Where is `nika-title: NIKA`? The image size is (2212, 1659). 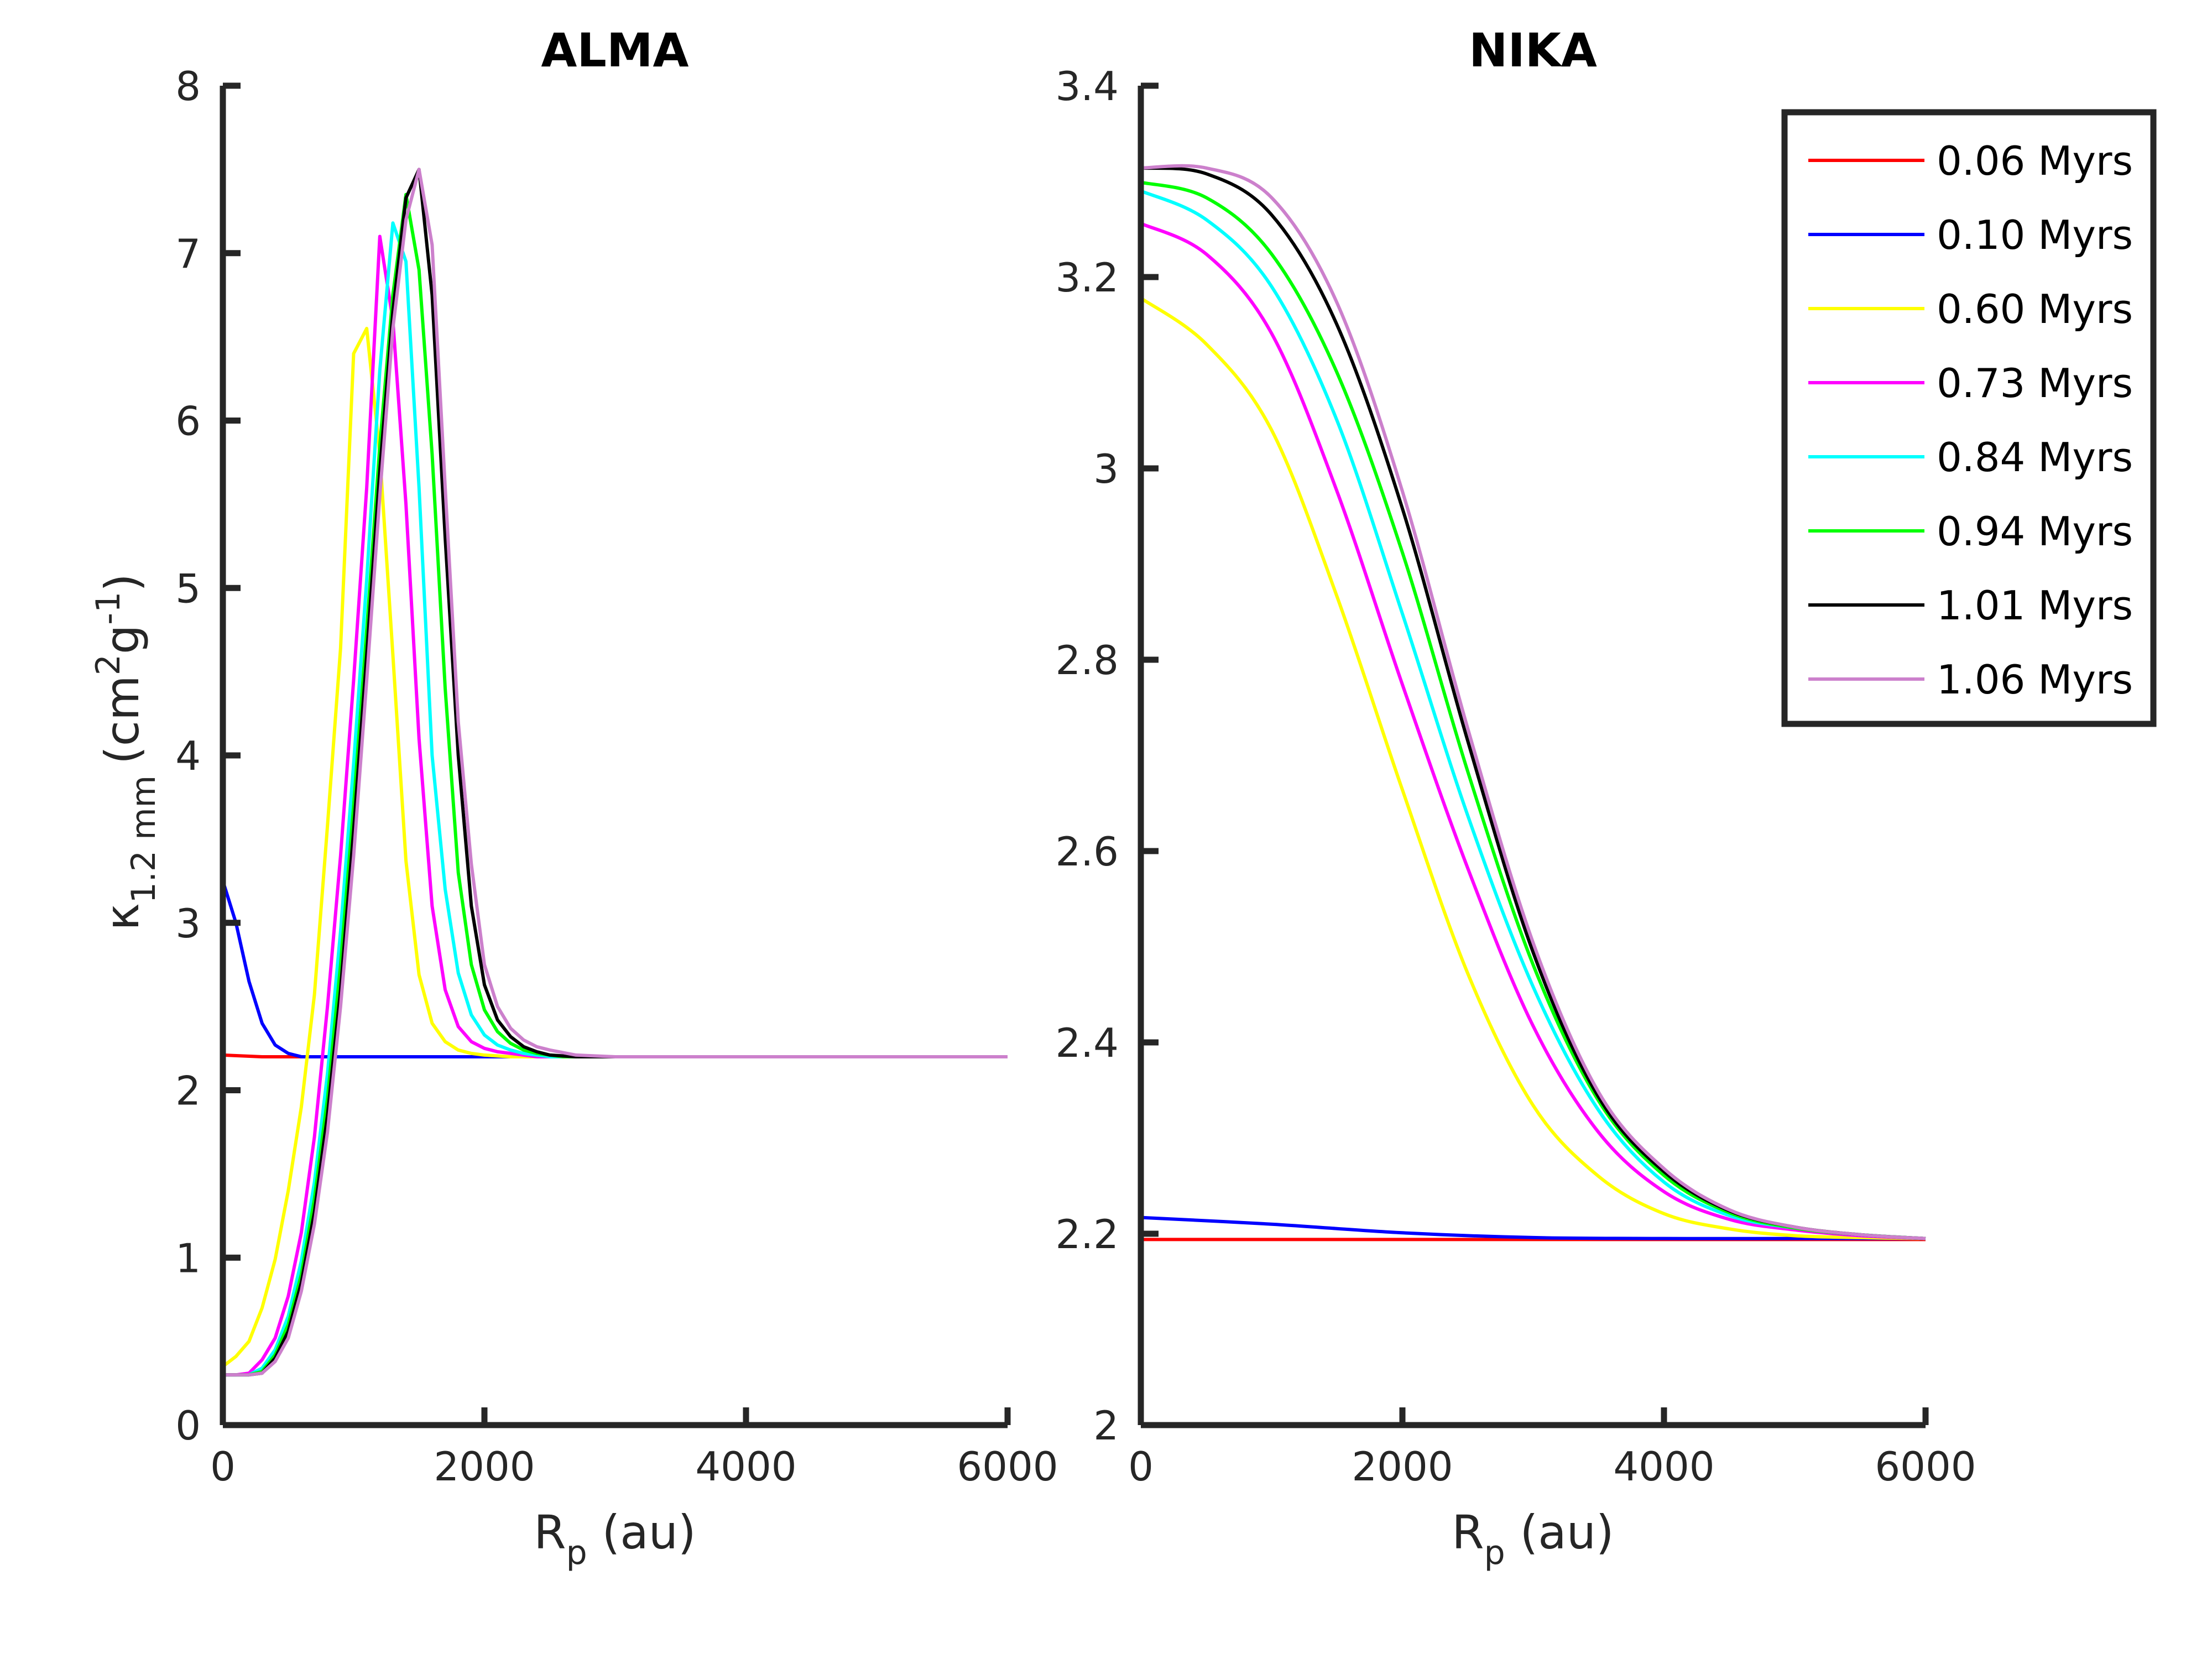
nika-title: NIKA is located at coordinates (1533, 50).